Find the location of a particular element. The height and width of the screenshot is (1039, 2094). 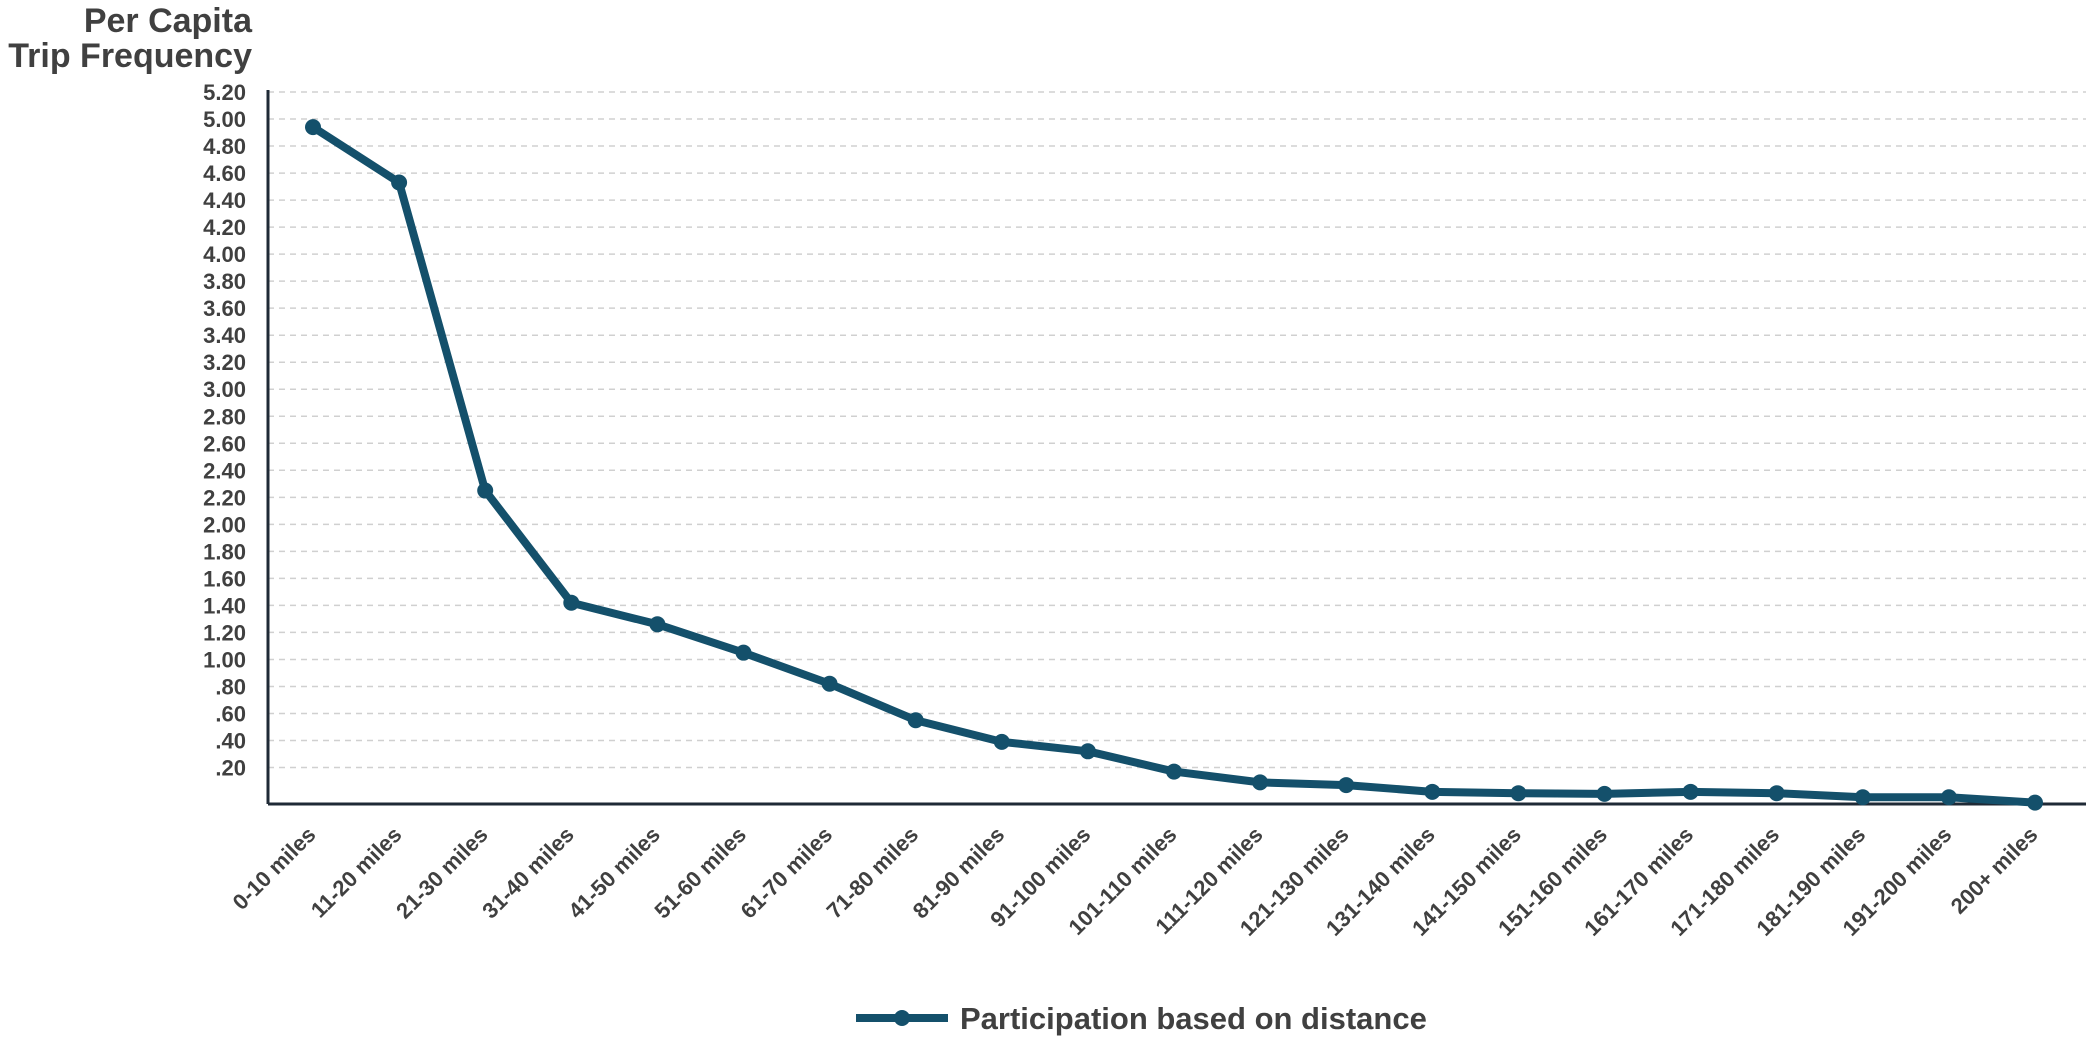

y-axis-label: Per Capita Trip Frequency is located at coordinates (130, 38).